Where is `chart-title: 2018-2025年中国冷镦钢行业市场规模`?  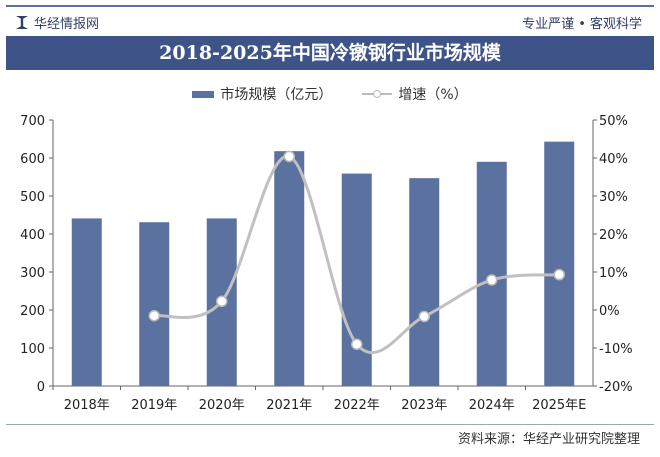
chart-title: 2018-2025年中国冷镦钢行业市场规模 is located at coordinates (330, 53).